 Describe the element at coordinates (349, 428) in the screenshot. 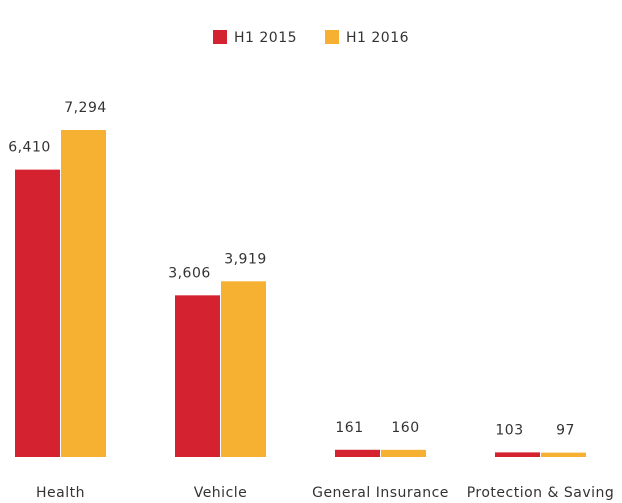

I see `data-label: 161` at that location.